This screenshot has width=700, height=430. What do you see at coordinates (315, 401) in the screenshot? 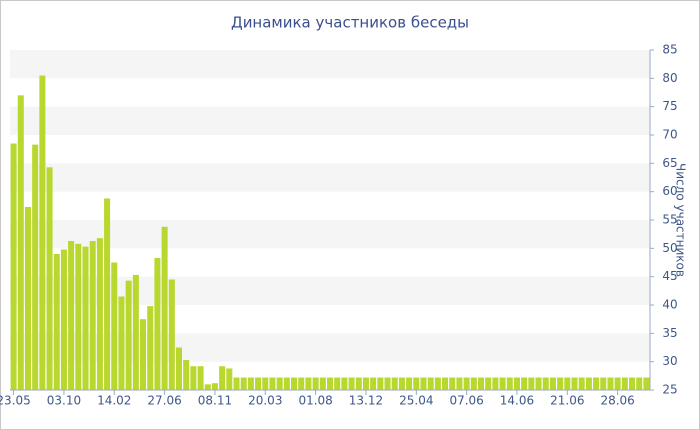
I see `x-tick-label: 01.08` at bounding box center [315, 401].